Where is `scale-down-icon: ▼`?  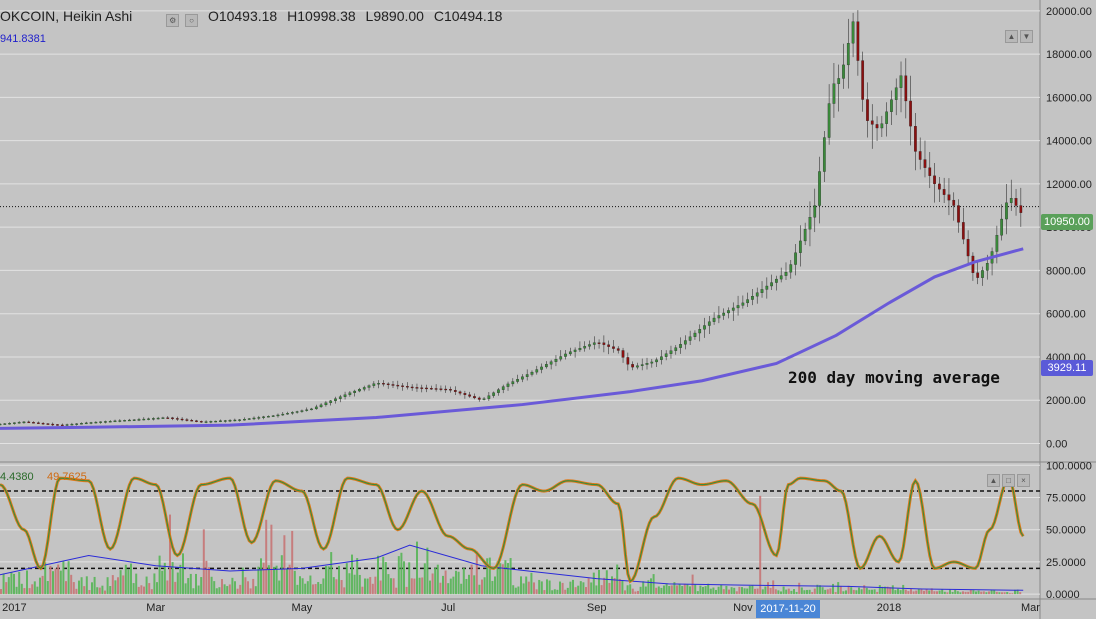 scale-down-icon: ▼ is located at coordinates (1026, 36).